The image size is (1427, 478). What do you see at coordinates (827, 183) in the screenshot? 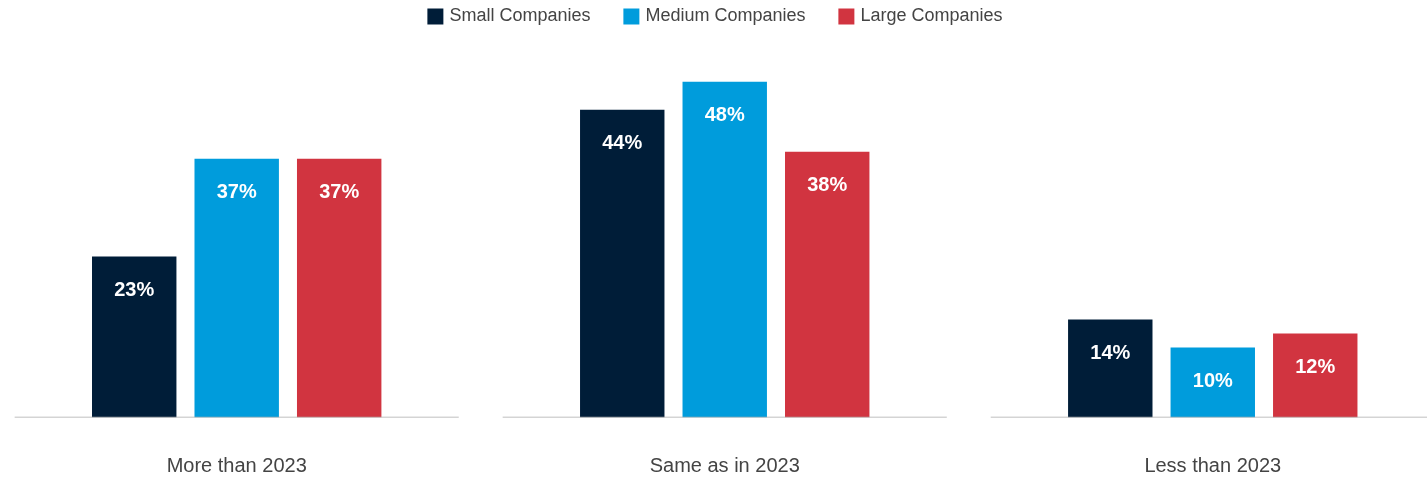
I see `data-label: 38%` at bounding box center [827, 183].